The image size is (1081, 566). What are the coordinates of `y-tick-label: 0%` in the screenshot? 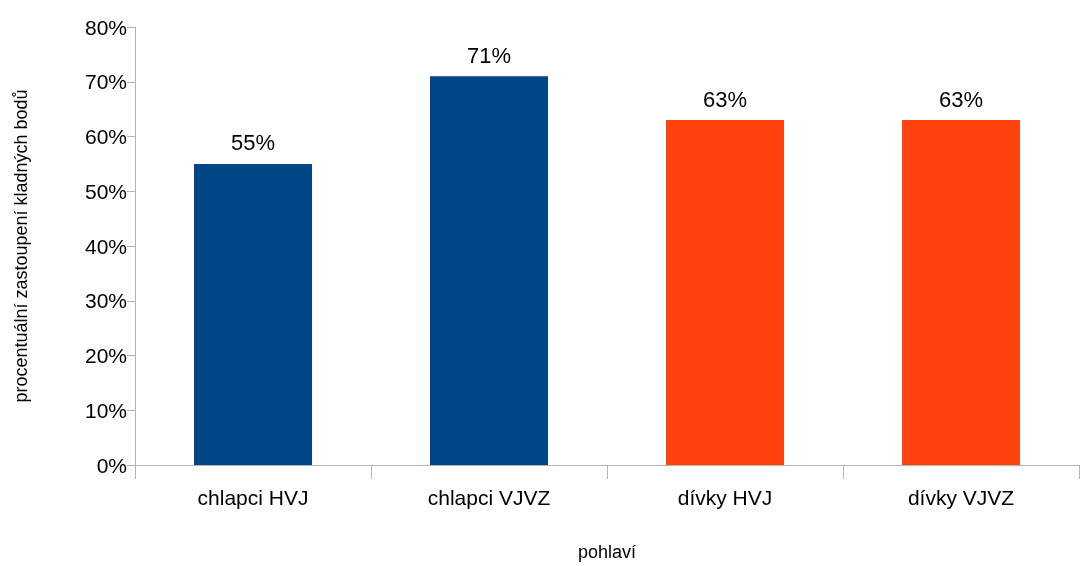 It's located at (111, 465).